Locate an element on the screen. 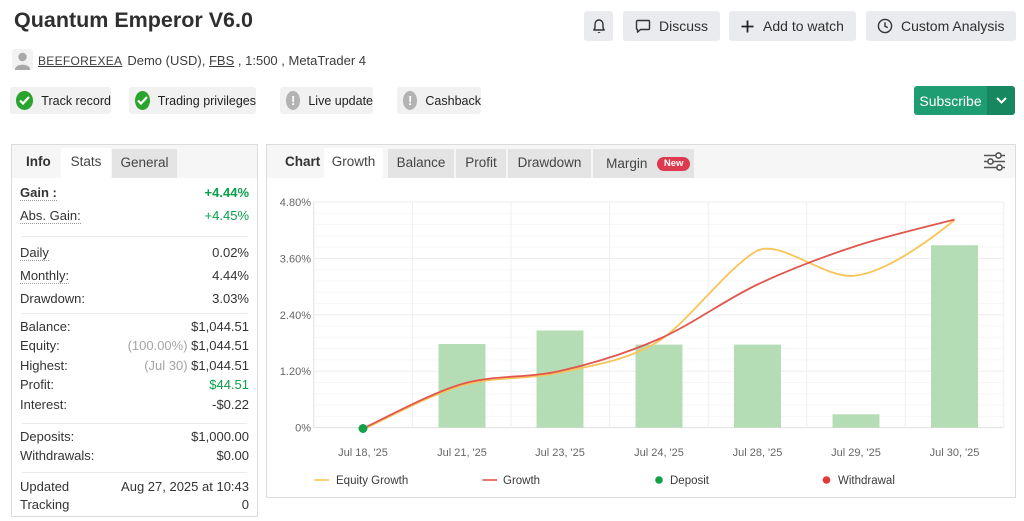 Image resolution: width=1024 pixels, height=521 pixels. svg-text: Equity Growth is located at coordinates (372, 481).